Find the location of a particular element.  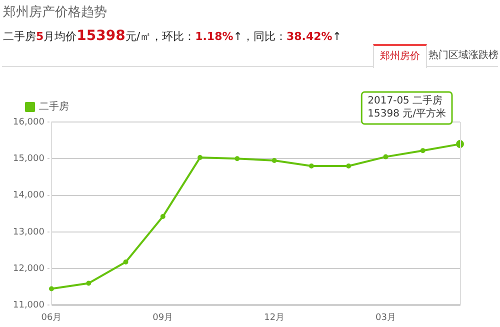

text: 二手房5月均价15398元/㎡，环比：1.18%↑，同比：38.42%↑ is located at coordinates (172, 36).